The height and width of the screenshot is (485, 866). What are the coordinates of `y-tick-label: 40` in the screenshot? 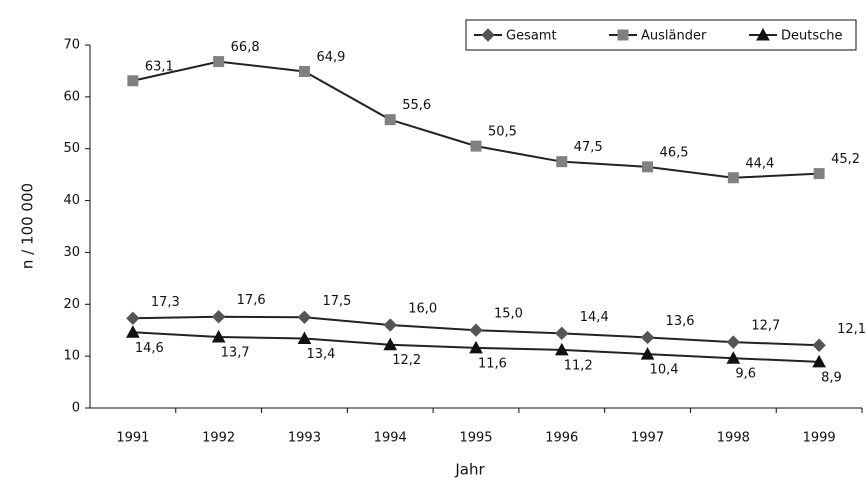 It's located at (71, 200).